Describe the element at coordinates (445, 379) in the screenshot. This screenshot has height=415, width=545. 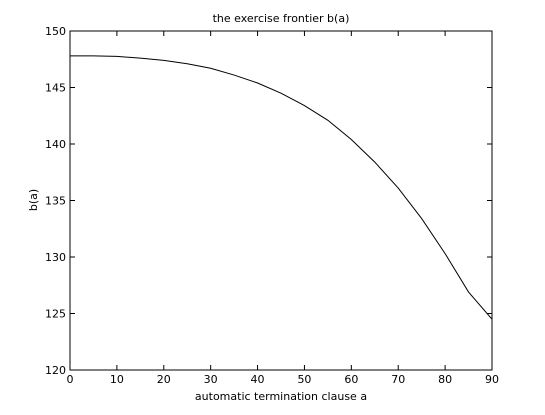
I see `x-tick-label-8: 80` at that location.